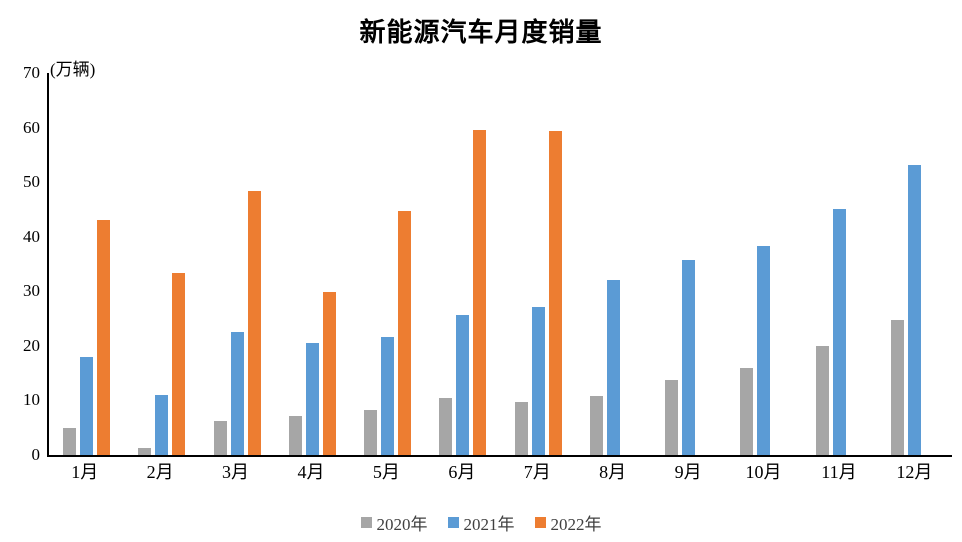  What do you see at coordinates (31, 291) in the screenshot?
I see `y-tick-label: 30` at bounding box center [31, 291].